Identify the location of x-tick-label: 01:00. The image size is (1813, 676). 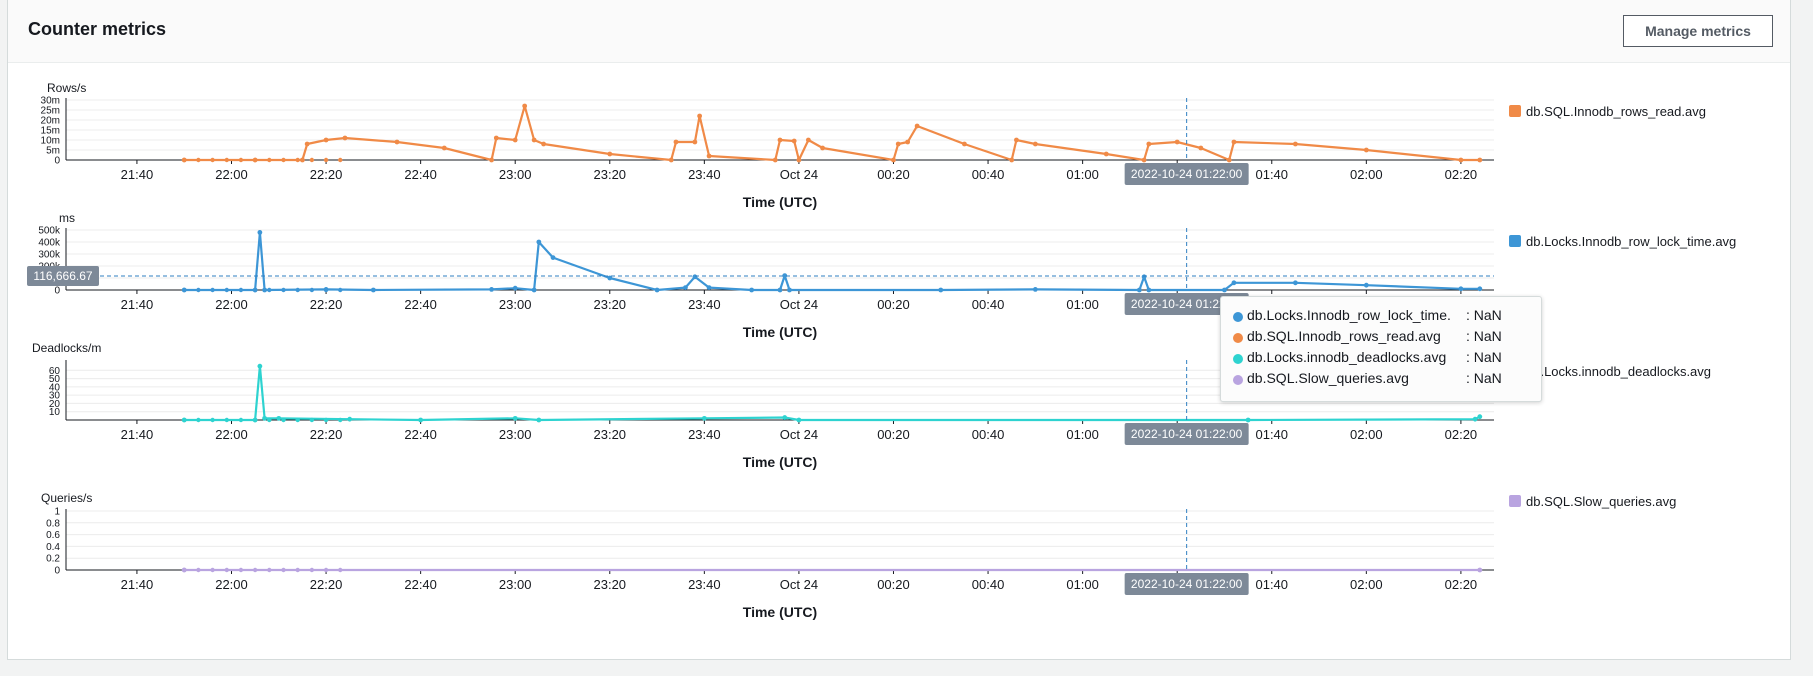
(1082, 434).